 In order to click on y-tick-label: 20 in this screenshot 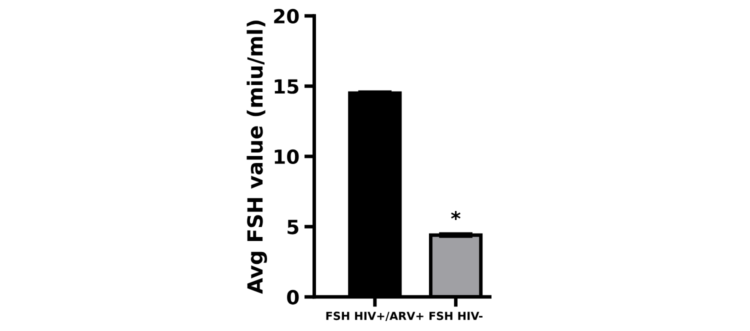, I will do `click(286, 16)`.